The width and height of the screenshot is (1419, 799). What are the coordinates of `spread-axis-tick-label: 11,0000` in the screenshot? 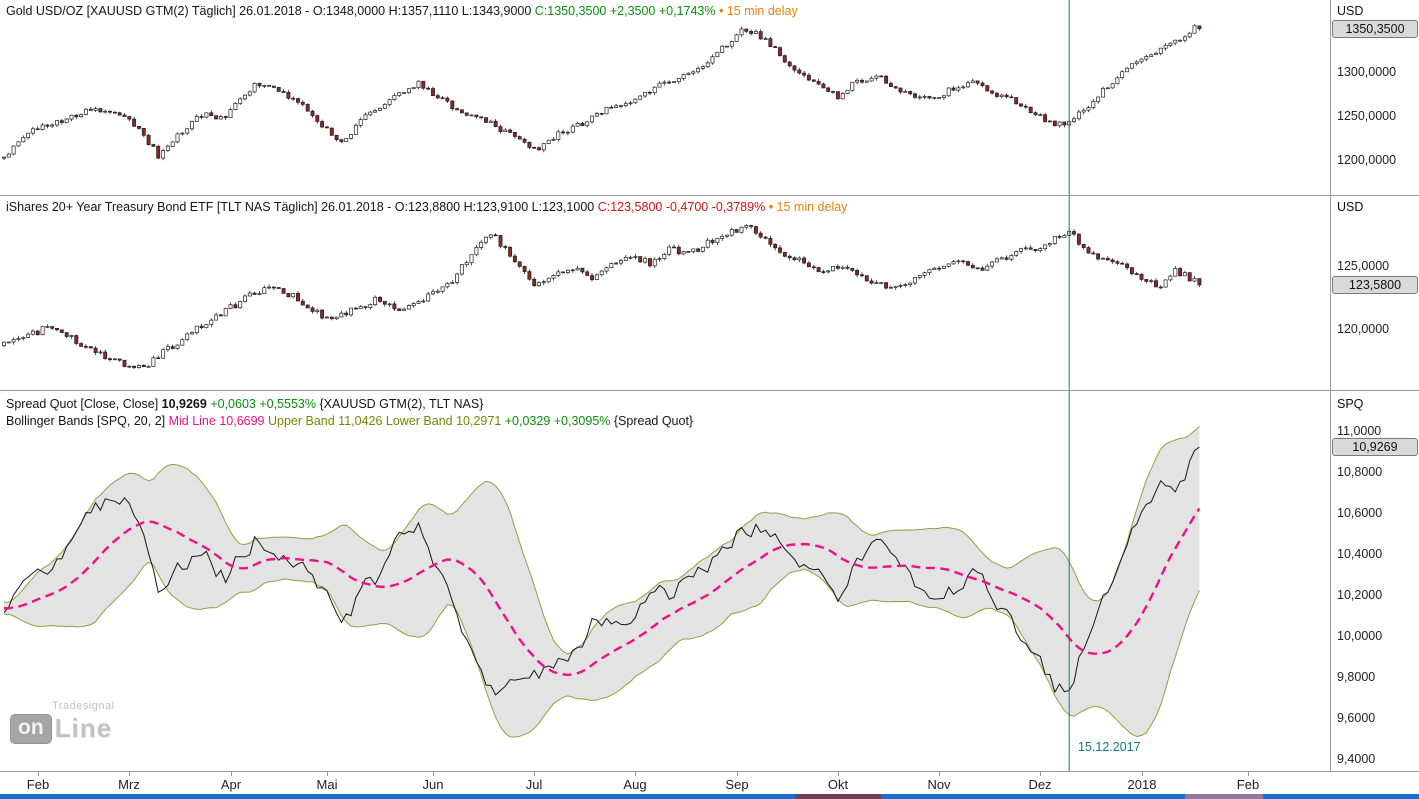 It's located at (1359, 431).